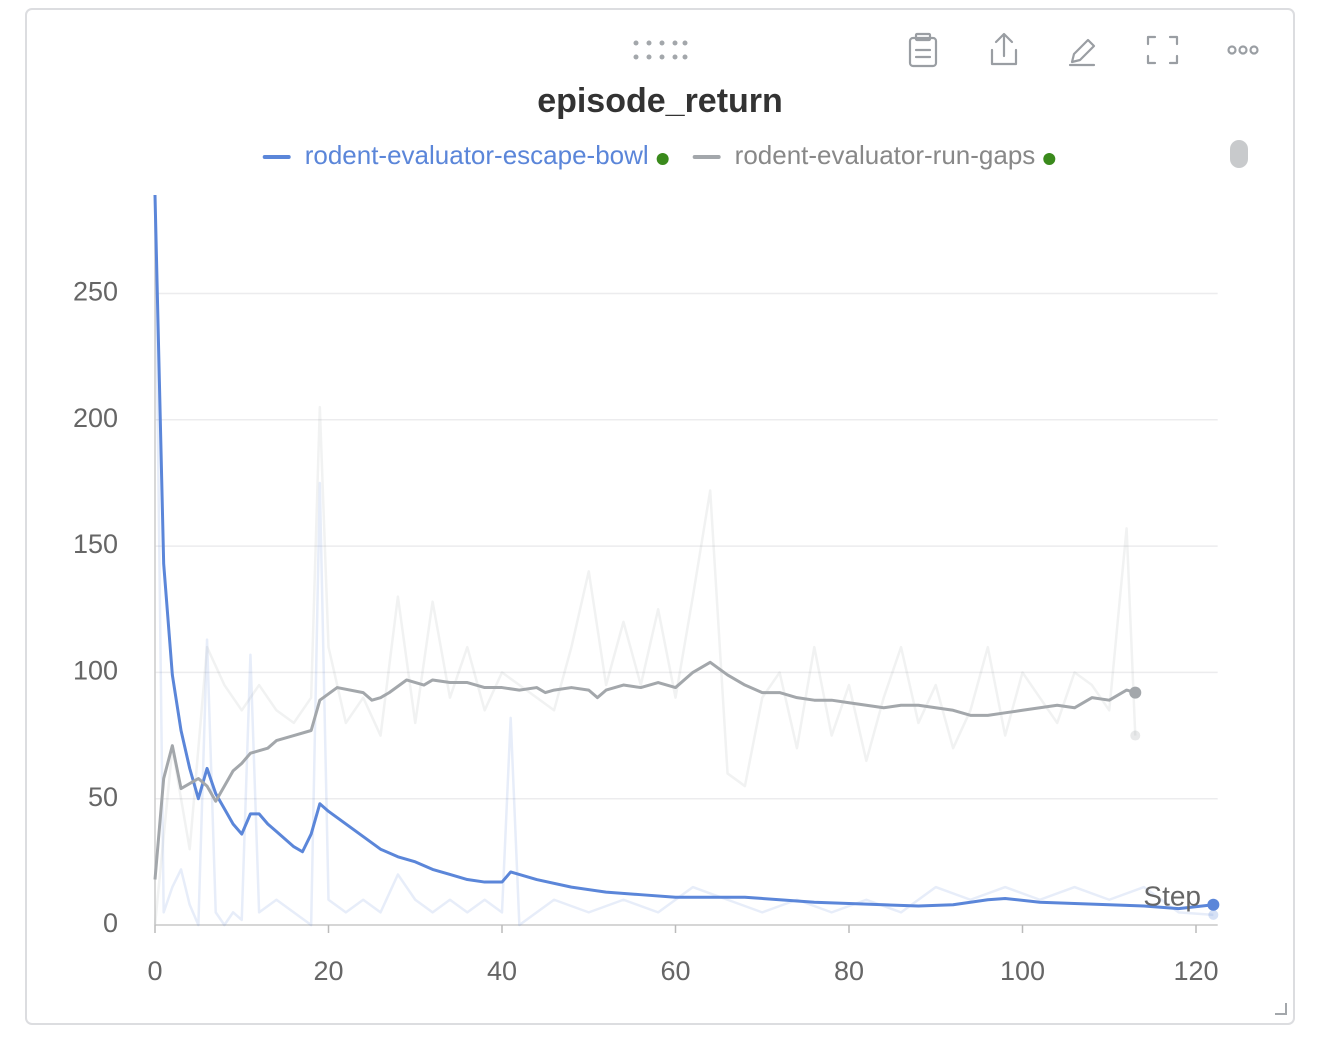  Describe the element at coordinates (675, 971) in the screenshot. I see `x-tick-label: 60` at that location.